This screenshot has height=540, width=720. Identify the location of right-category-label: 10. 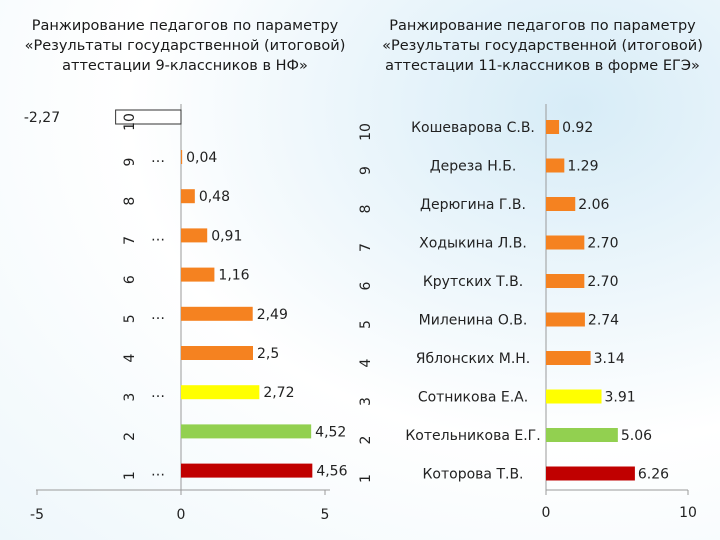
(366, 132).